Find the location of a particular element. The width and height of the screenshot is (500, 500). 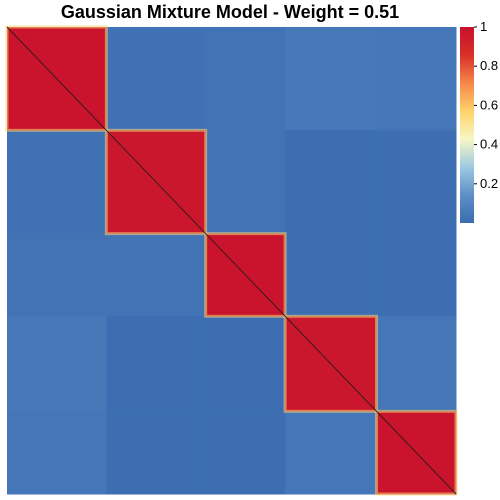

colorbar-tick-label: 0.8 is located at coordinates (489, 65).